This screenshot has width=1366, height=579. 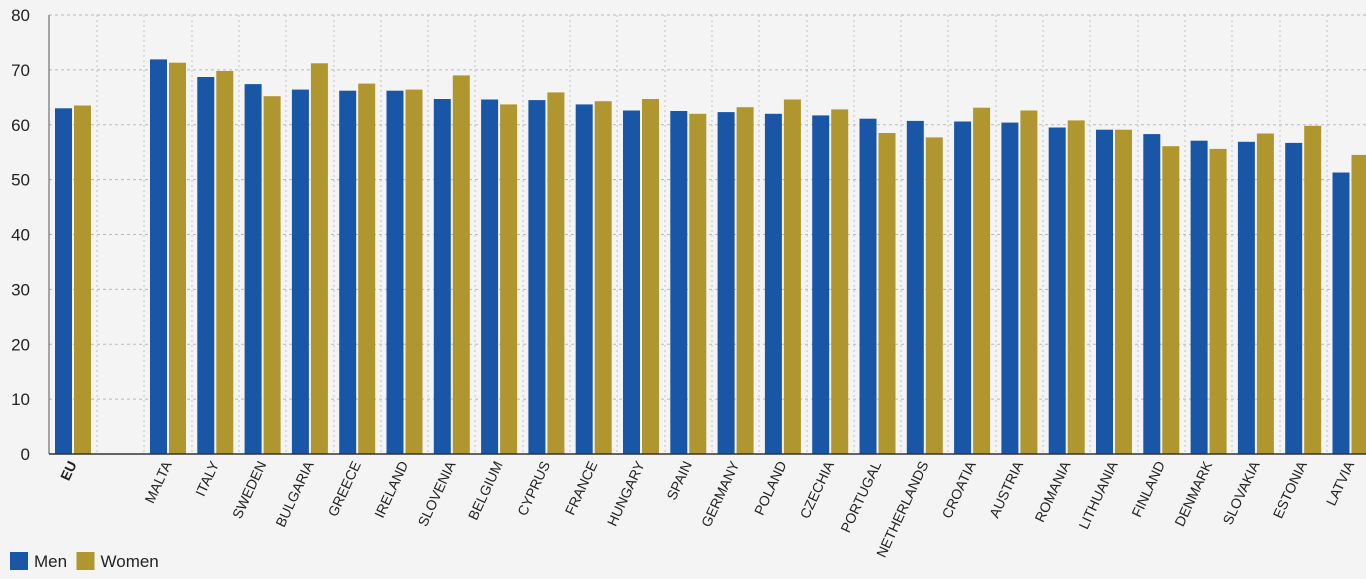 I want to click on bar-women-poland, so click(x=792, y=277).